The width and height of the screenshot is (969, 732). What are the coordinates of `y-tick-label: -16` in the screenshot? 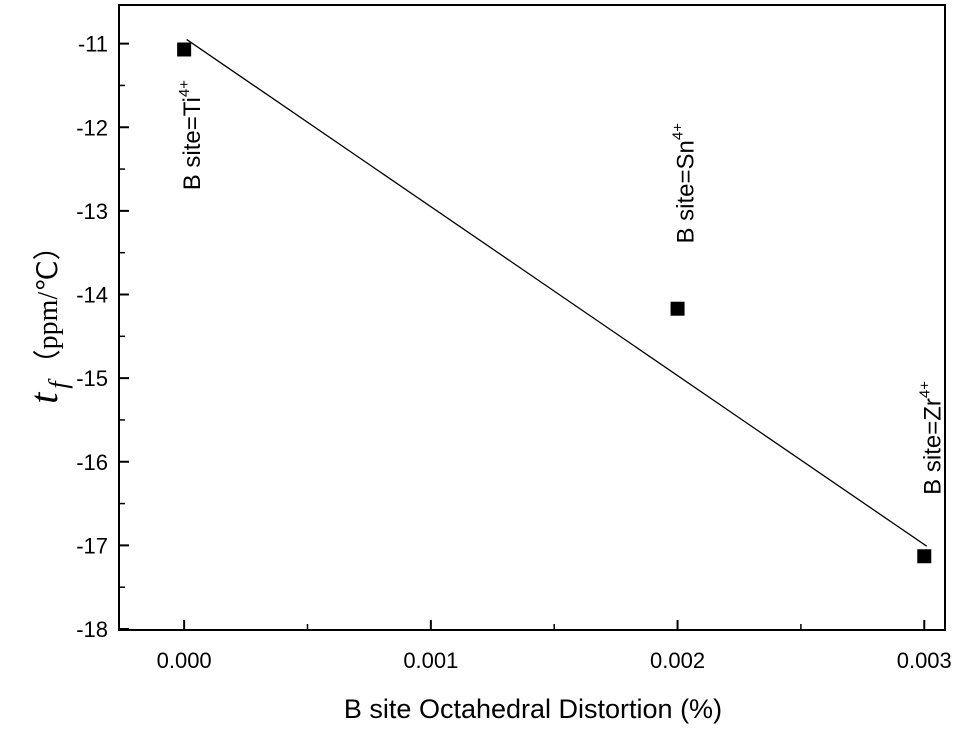 It's located at (92, 462).